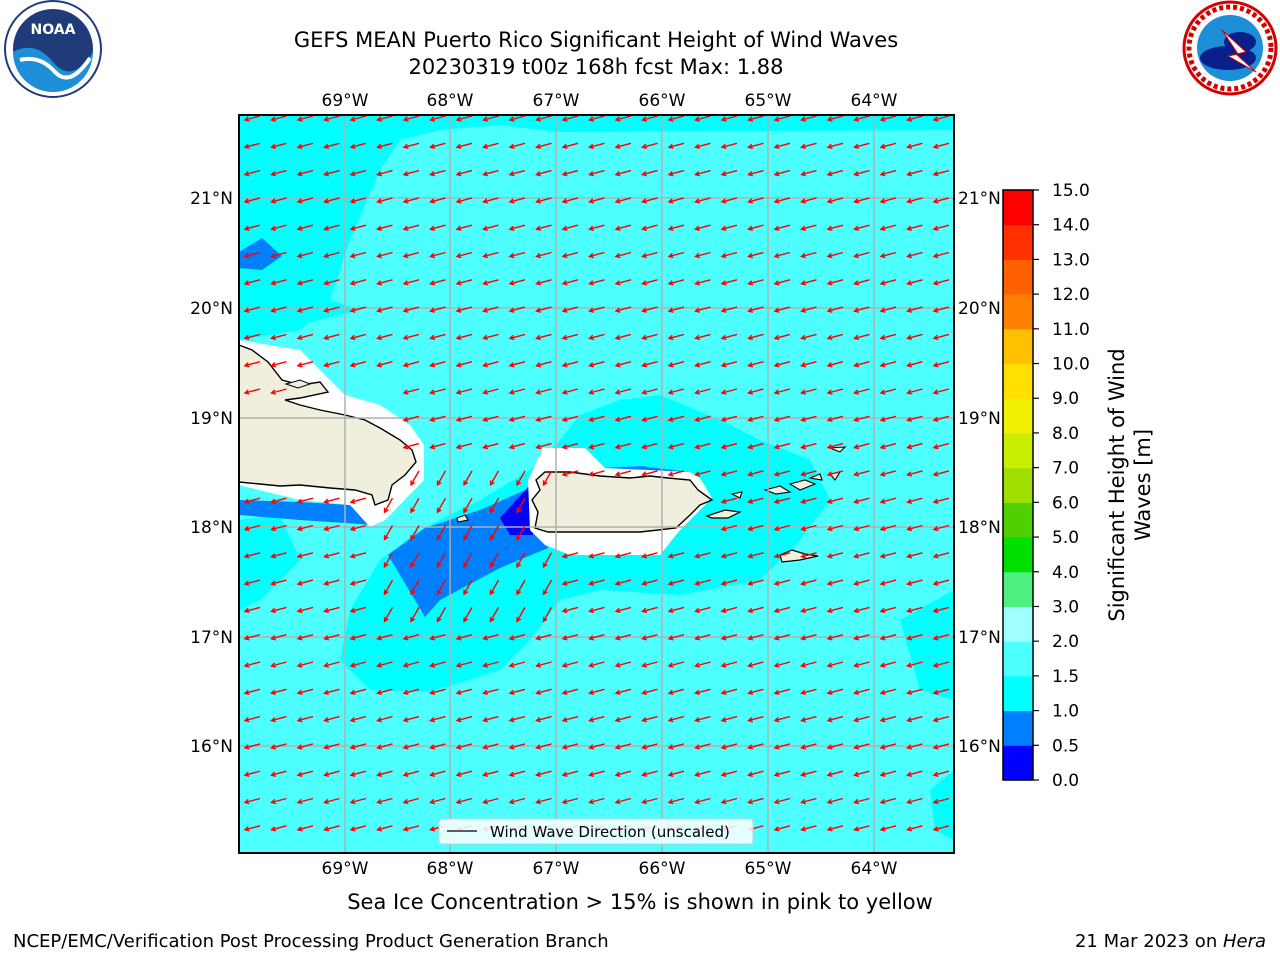 Image resolution: width=1280 pixels, height=960 pixels. What do you see at coordinates (596, 831) in the screenshot?
I see `map-legend: Wind Wave Direction (unscaled)` at bounding box center [596, 831].